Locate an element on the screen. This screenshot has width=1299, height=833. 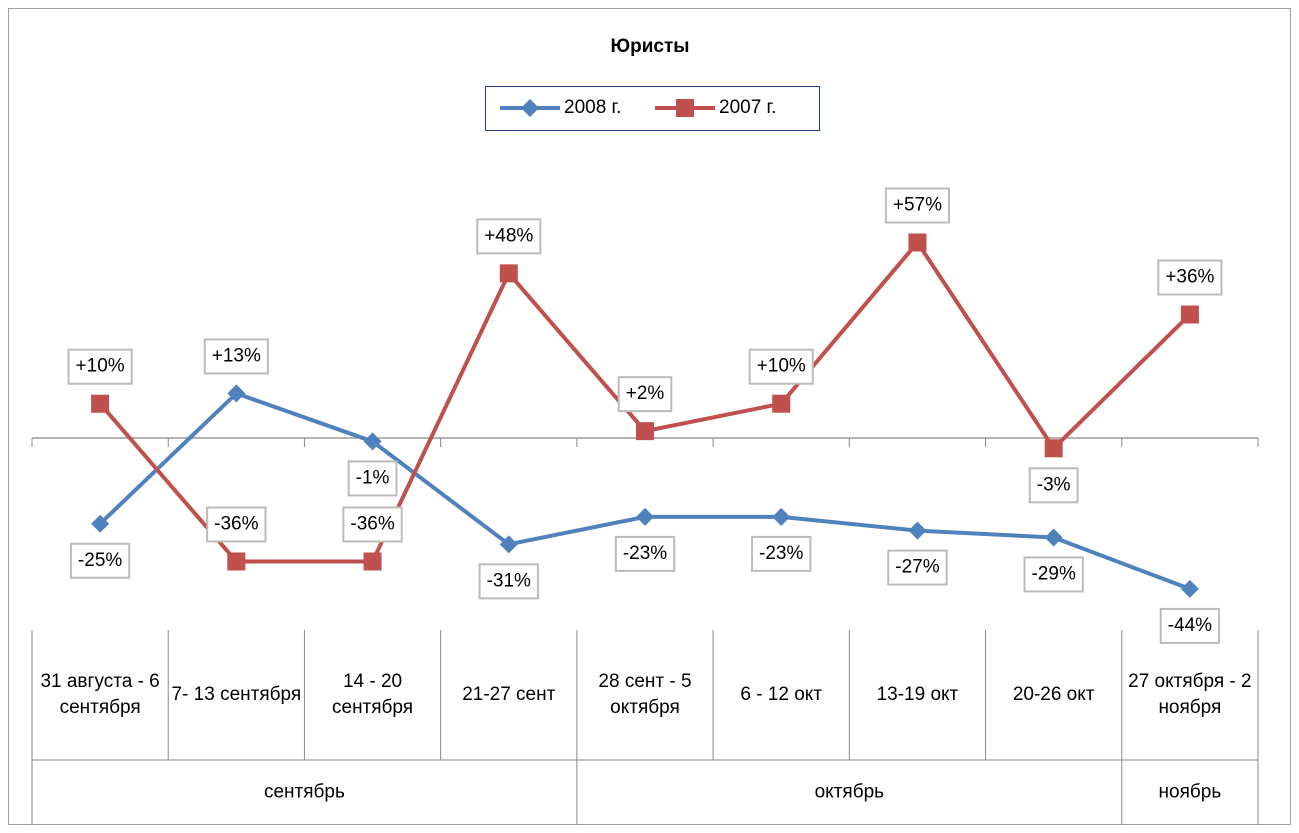
data-label: +2% is located at coordinates (645, 393).